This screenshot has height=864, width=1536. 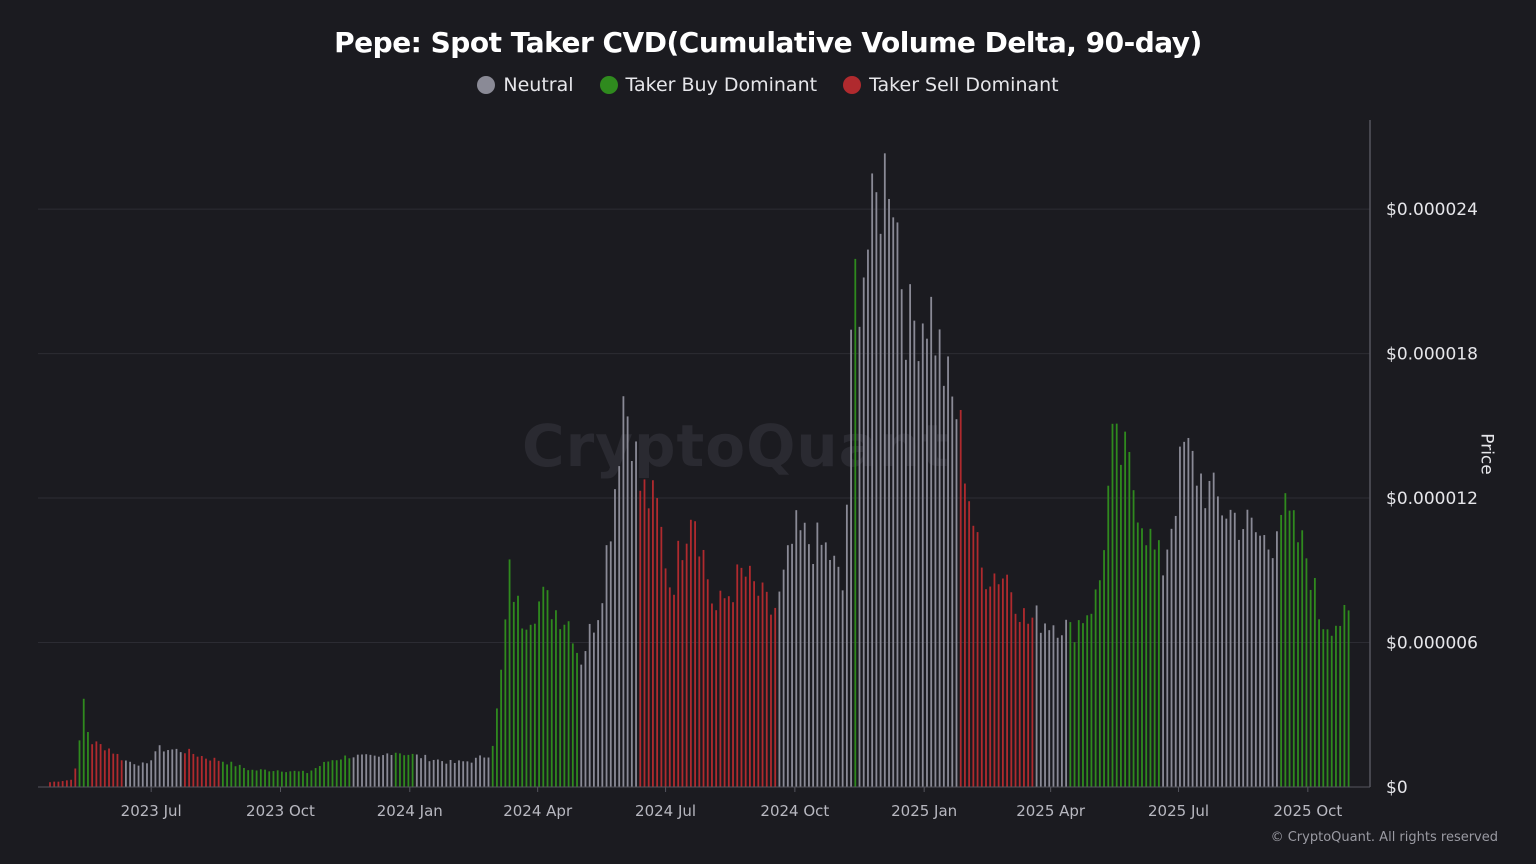 What do you see at coordinates (1432, 499) in the screenshot?
I see `y-tick-label: $0.000012` at bounding box center [1432, 499].